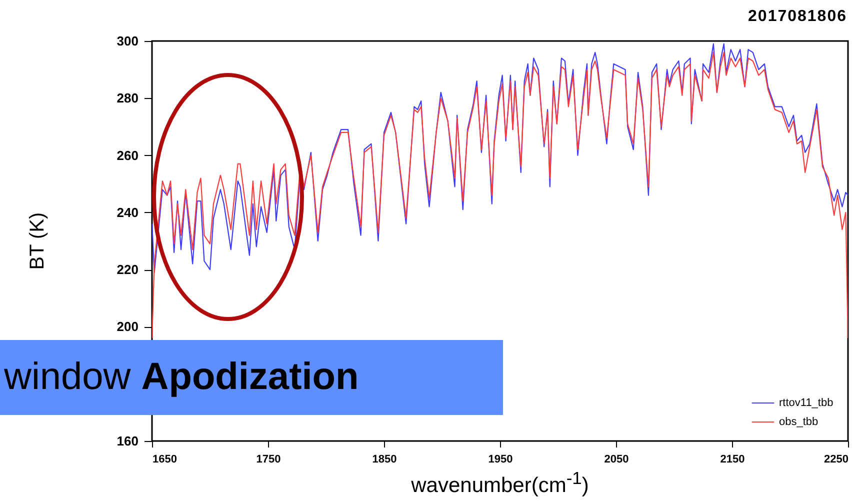  Describe the element at coordinates (797, 17) in the screenshot. I see `text: 2017081806` at that location.